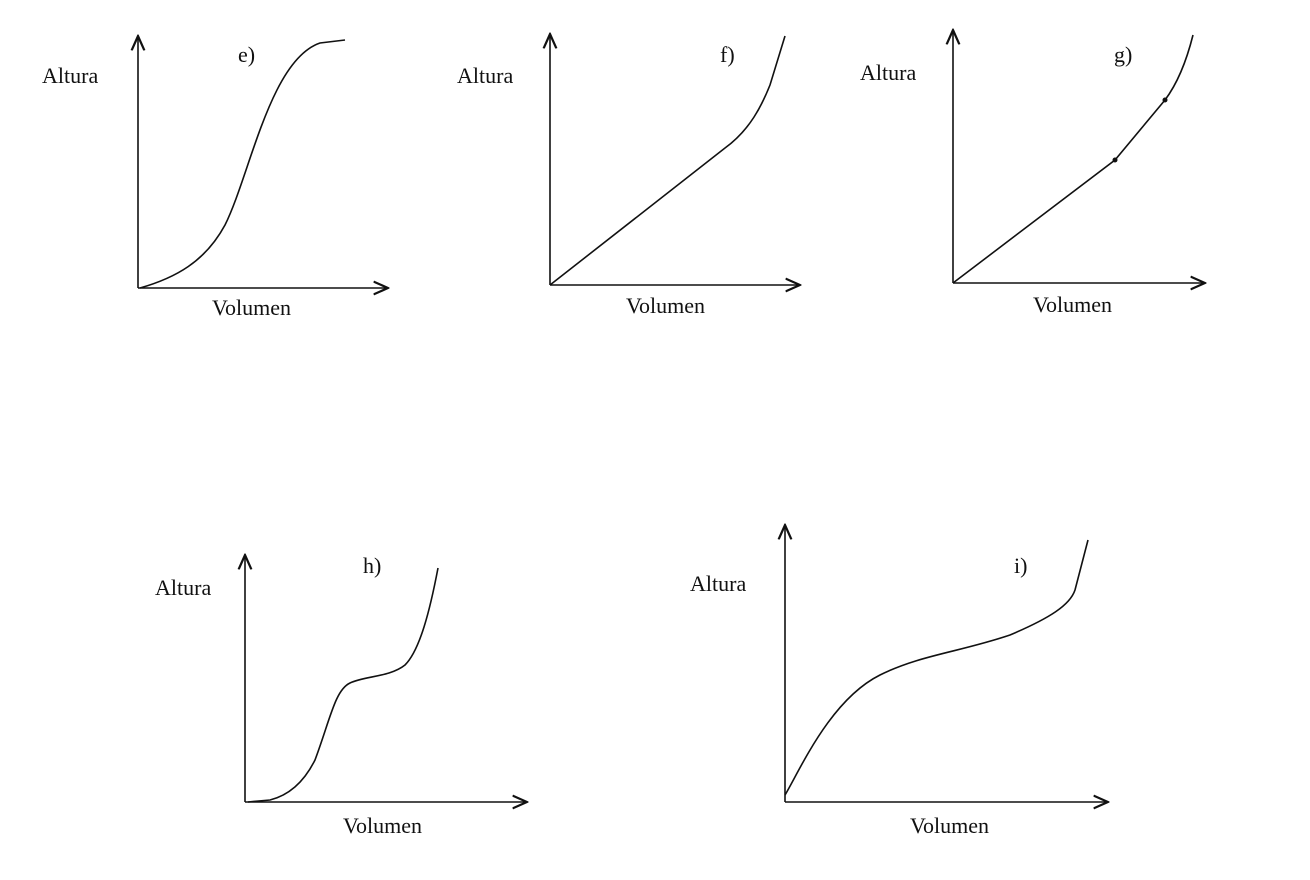 The width and height of the screenshot is (1310, 880). I want to click on panel-i: Altura i) Volumen, so click(899, 681).